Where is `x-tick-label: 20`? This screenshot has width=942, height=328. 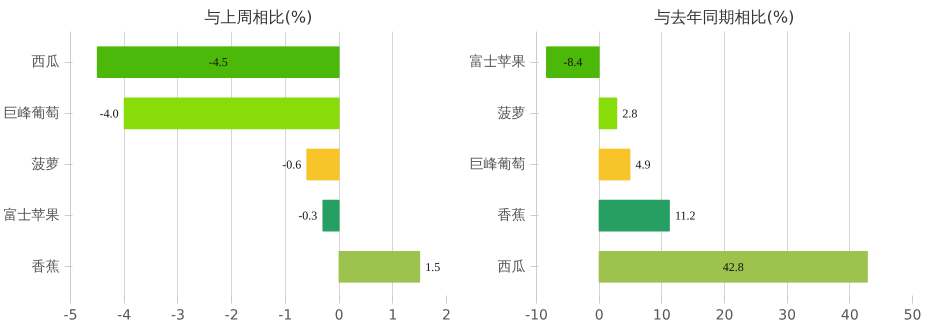
x-tick-label: 20 is located at coordinates (725, 316).